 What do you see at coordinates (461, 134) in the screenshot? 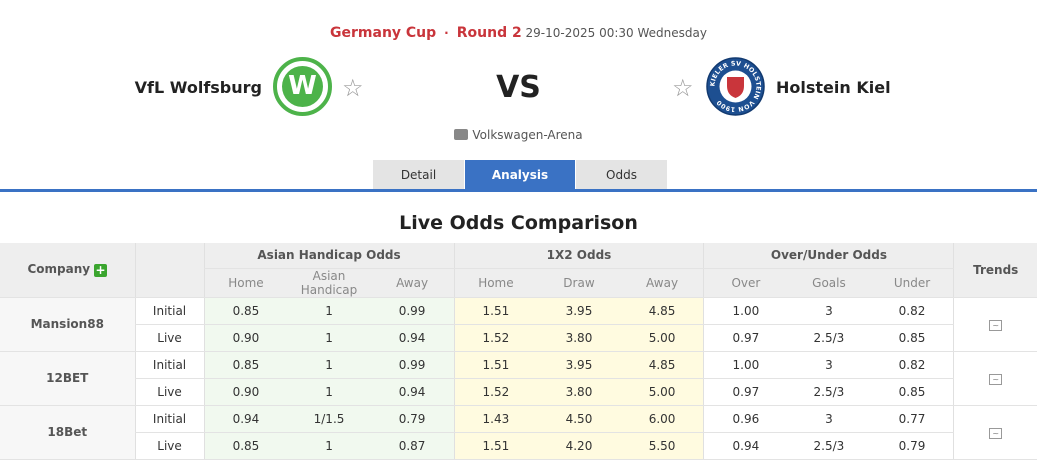
I see `stadium-icon` at bounding box center [461, 134].